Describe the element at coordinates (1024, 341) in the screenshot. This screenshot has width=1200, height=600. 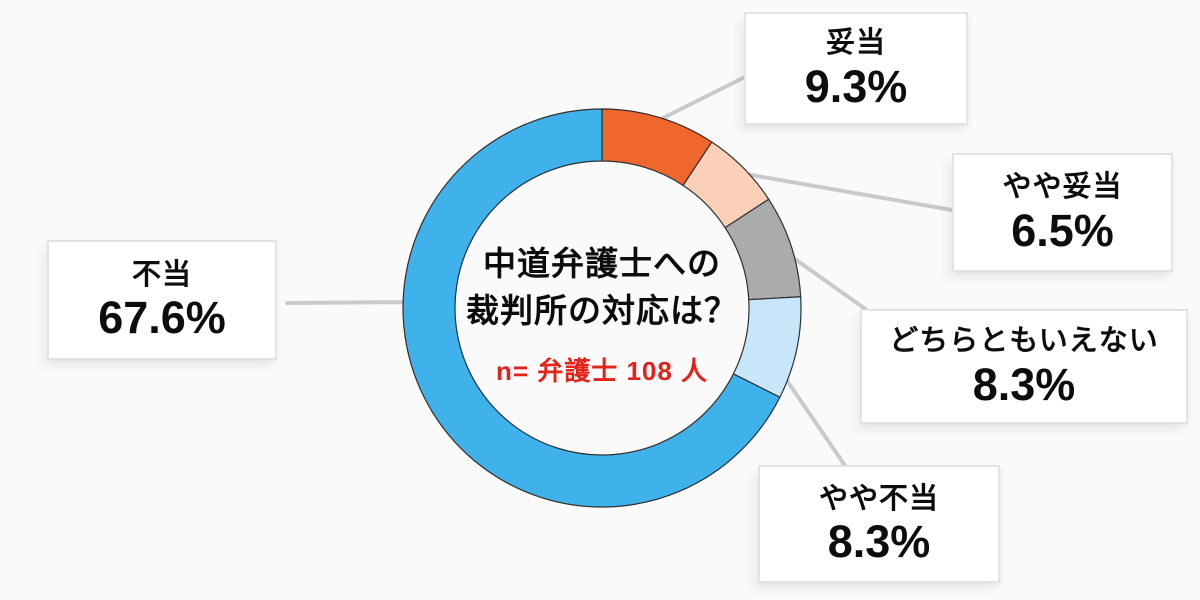
I see `callout-label: どちらともいえない` at that location.